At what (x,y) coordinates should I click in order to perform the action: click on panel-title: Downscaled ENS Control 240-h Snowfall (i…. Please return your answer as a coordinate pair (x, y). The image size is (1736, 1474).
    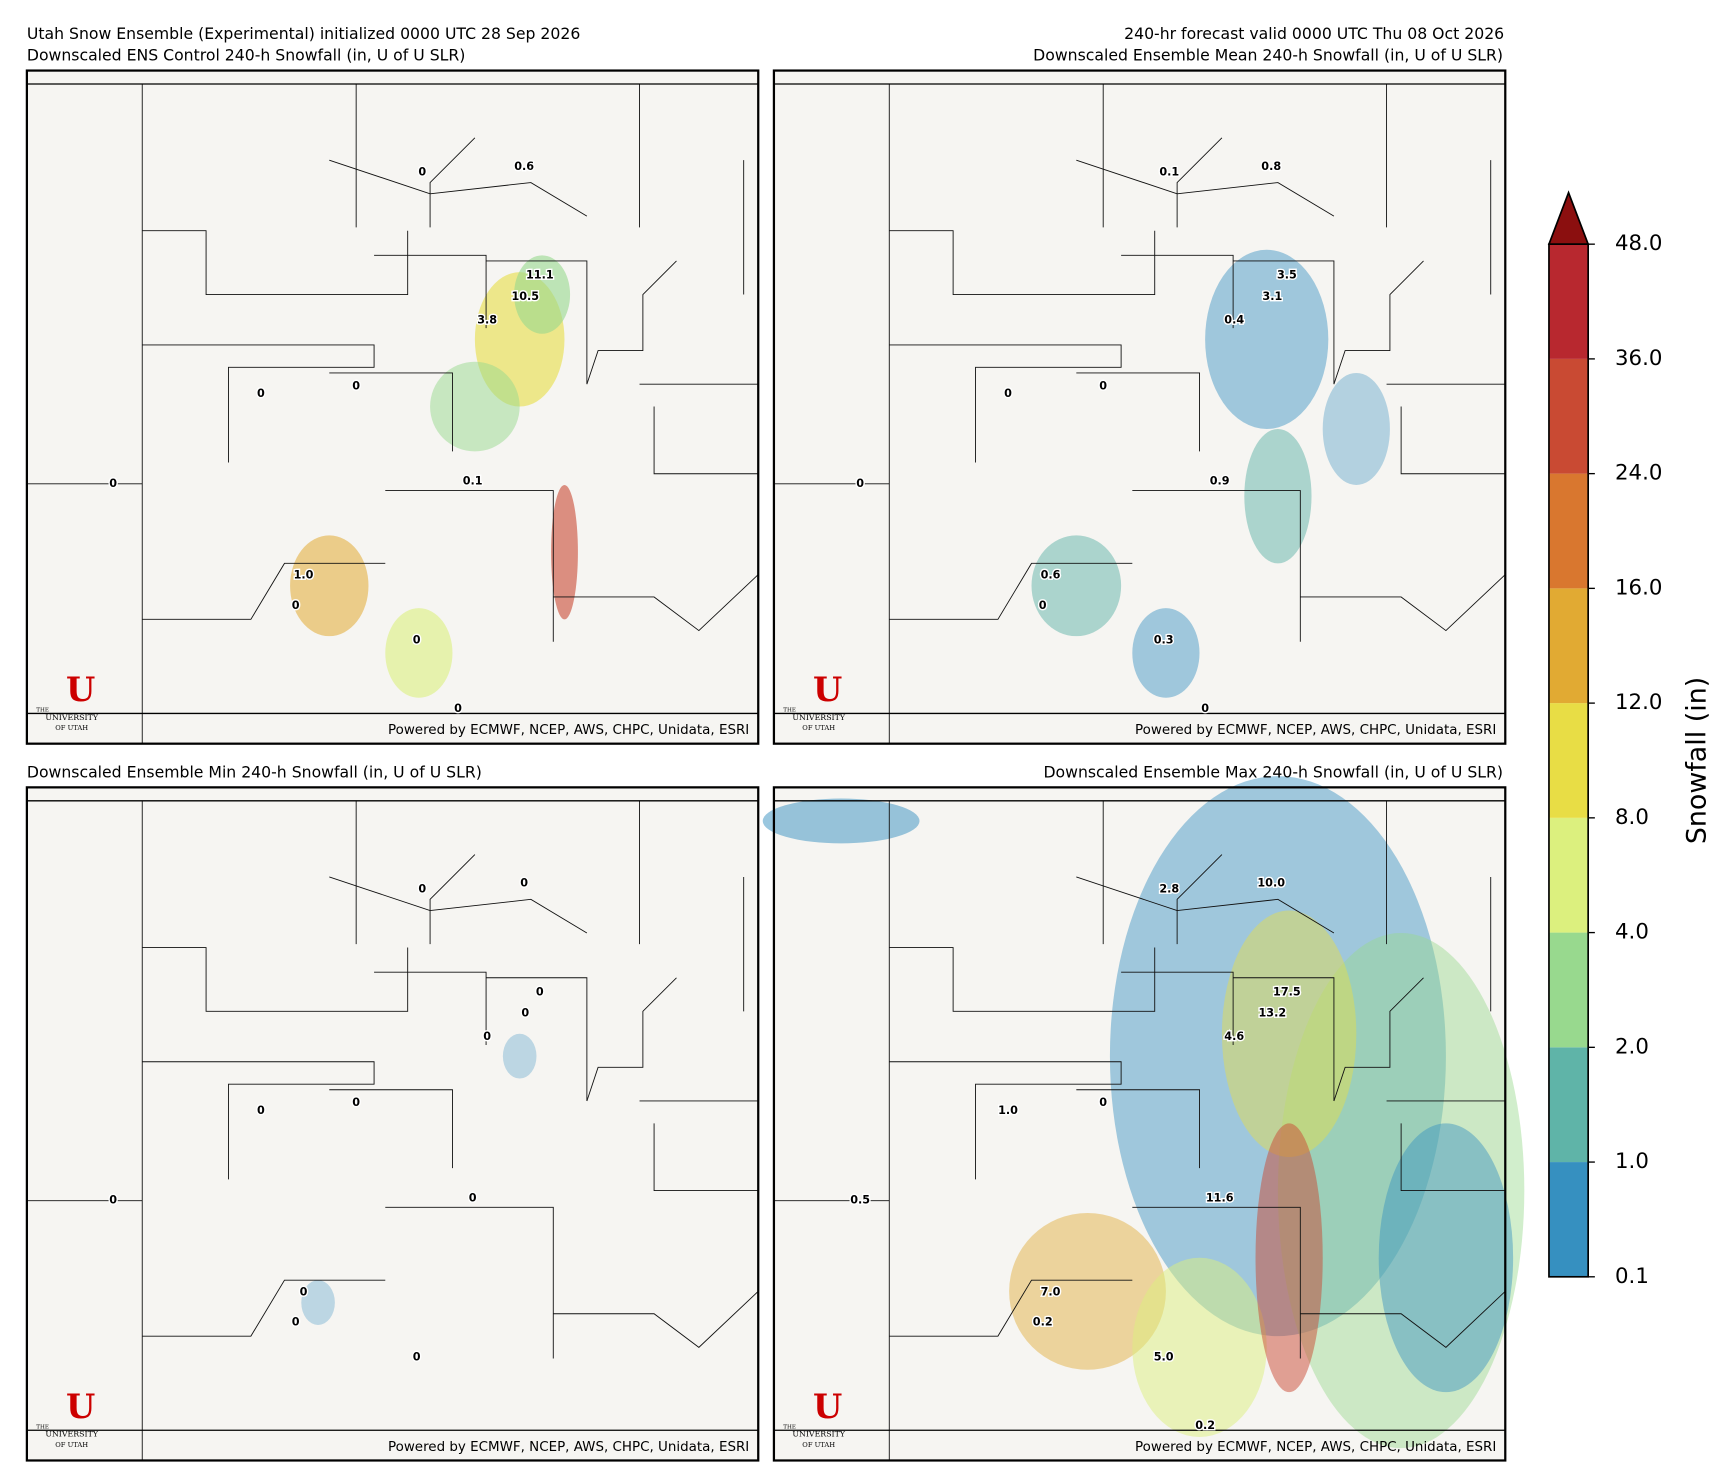
    Looking at the image, I should click on (246, 55).